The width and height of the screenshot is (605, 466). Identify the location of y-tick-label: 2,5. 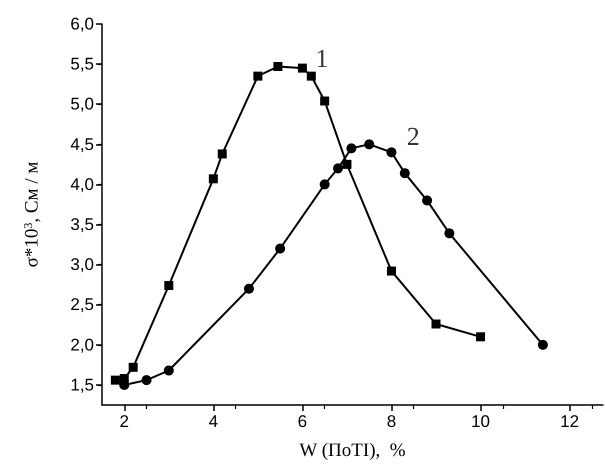
(82, 304).